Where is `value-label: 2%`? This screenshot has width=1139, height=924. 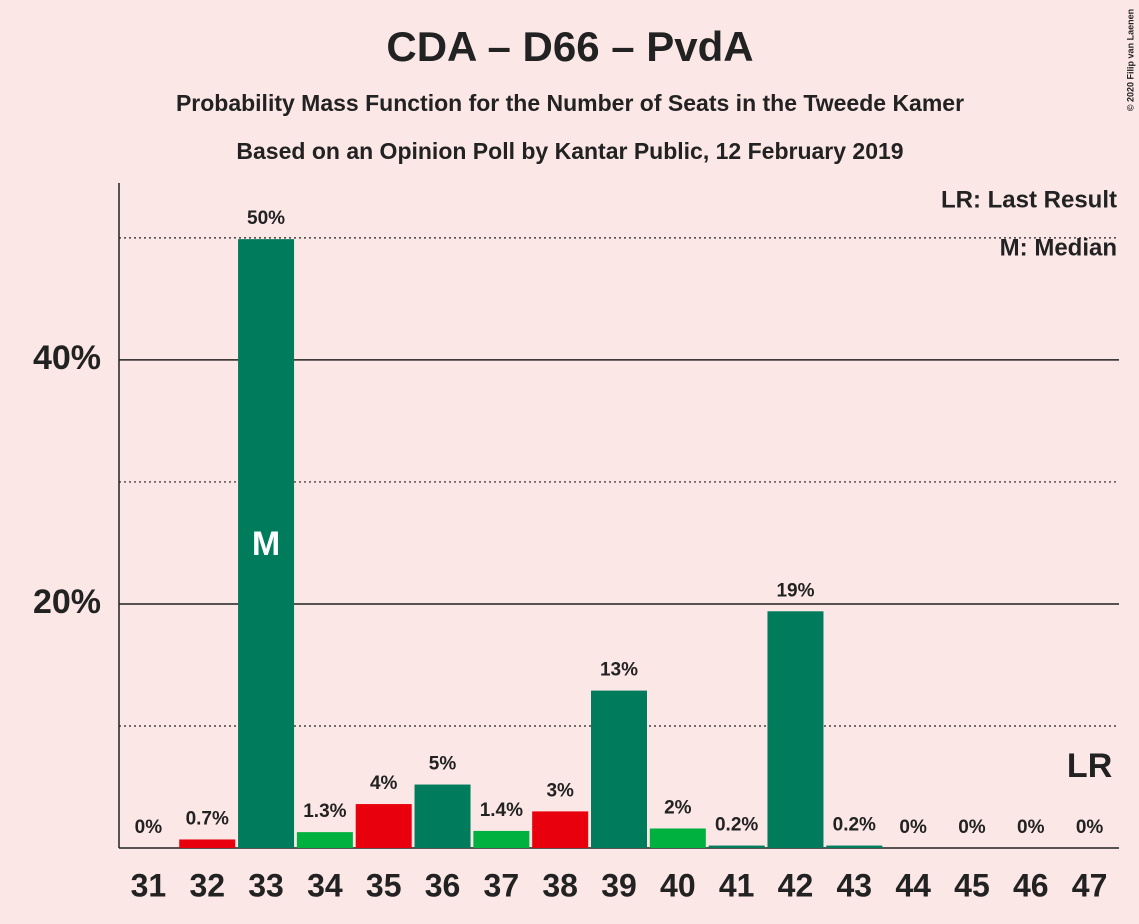 value-label: 2% is located at coordinates (678, 807).